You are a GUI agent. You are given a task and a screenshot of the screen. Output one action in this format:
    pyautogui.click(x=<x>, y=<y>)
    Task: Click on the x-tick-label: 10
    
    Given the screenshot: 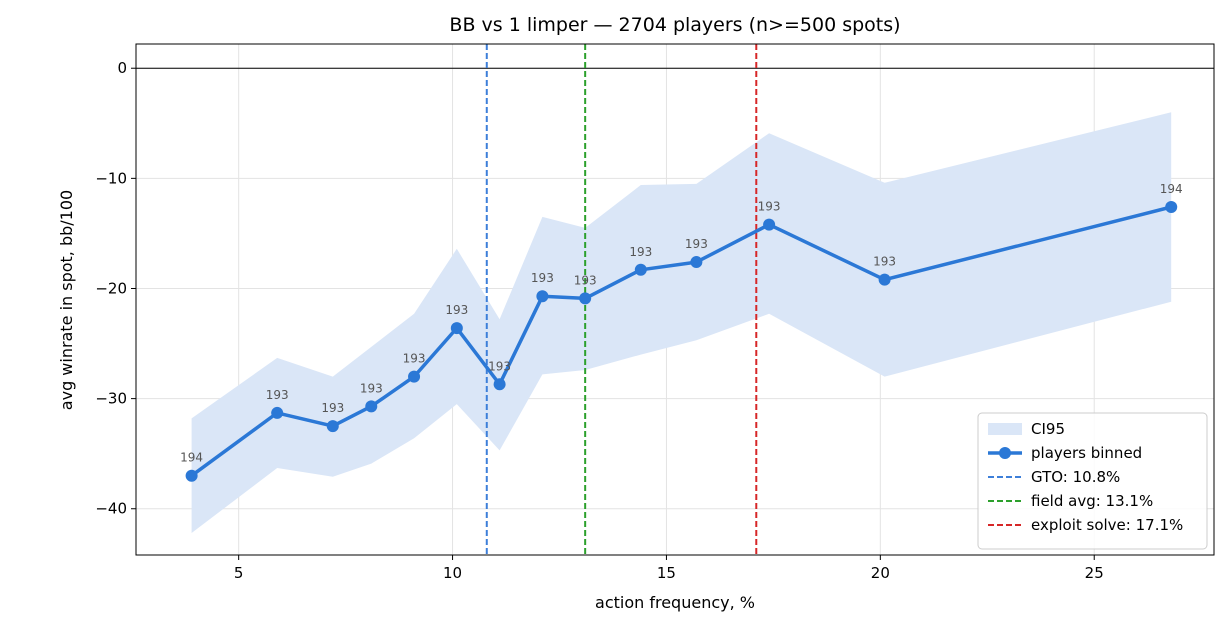 What is the action you would take?
    pyautogui.click(x=452, y=573)
    